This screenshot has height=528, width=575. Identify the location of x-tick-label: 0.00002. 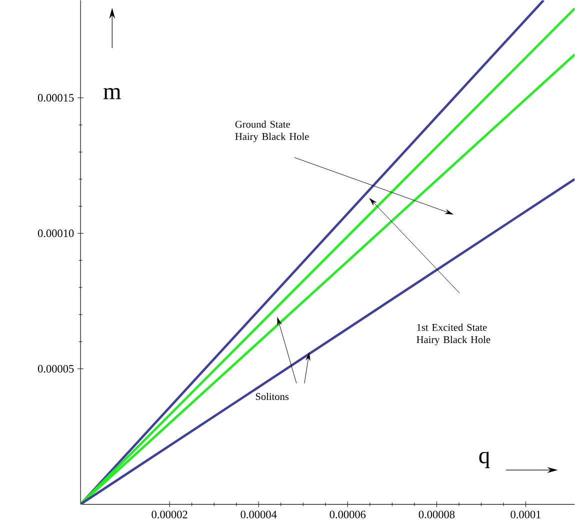
(170, 514).